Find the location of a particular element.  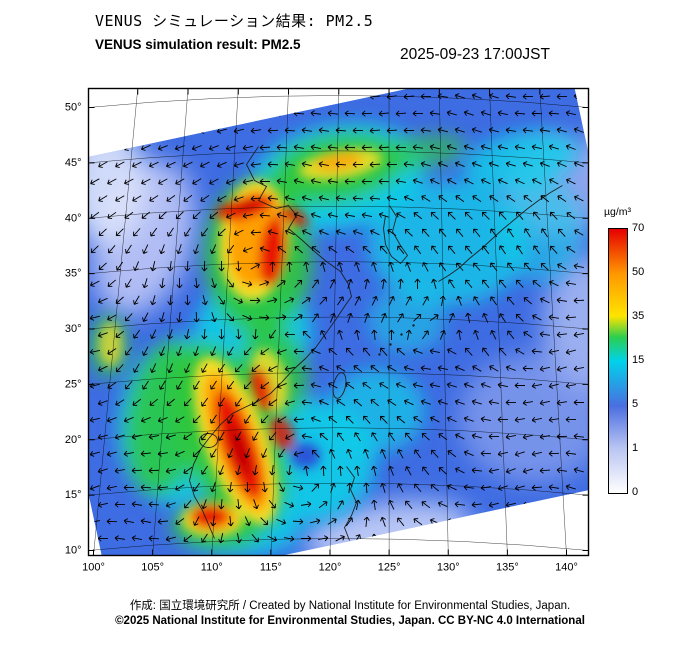

svg-text: 100° is located at coordinates (93, 568).